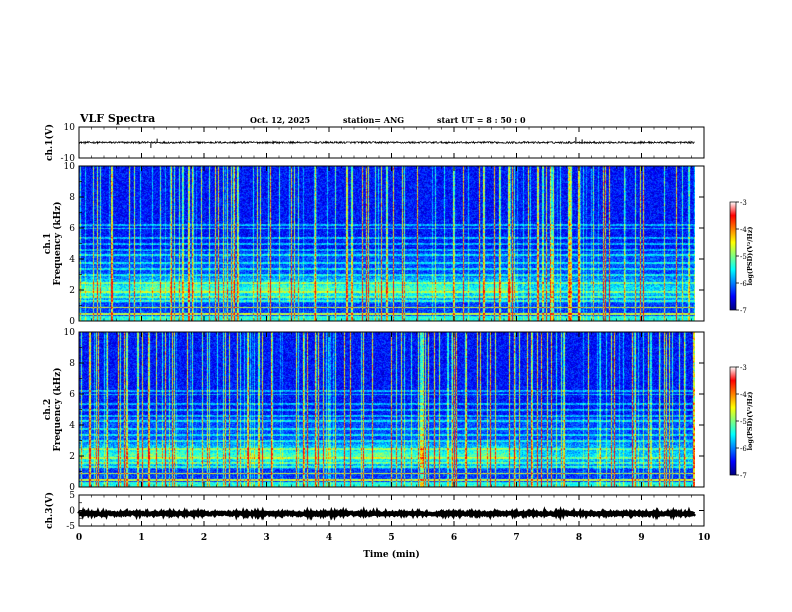  What do you see at coordinates (481, 120) in the screenshot?
I see `start-time-label: start UT = 8 : 50 : 0` at bounding box center [481, 120].